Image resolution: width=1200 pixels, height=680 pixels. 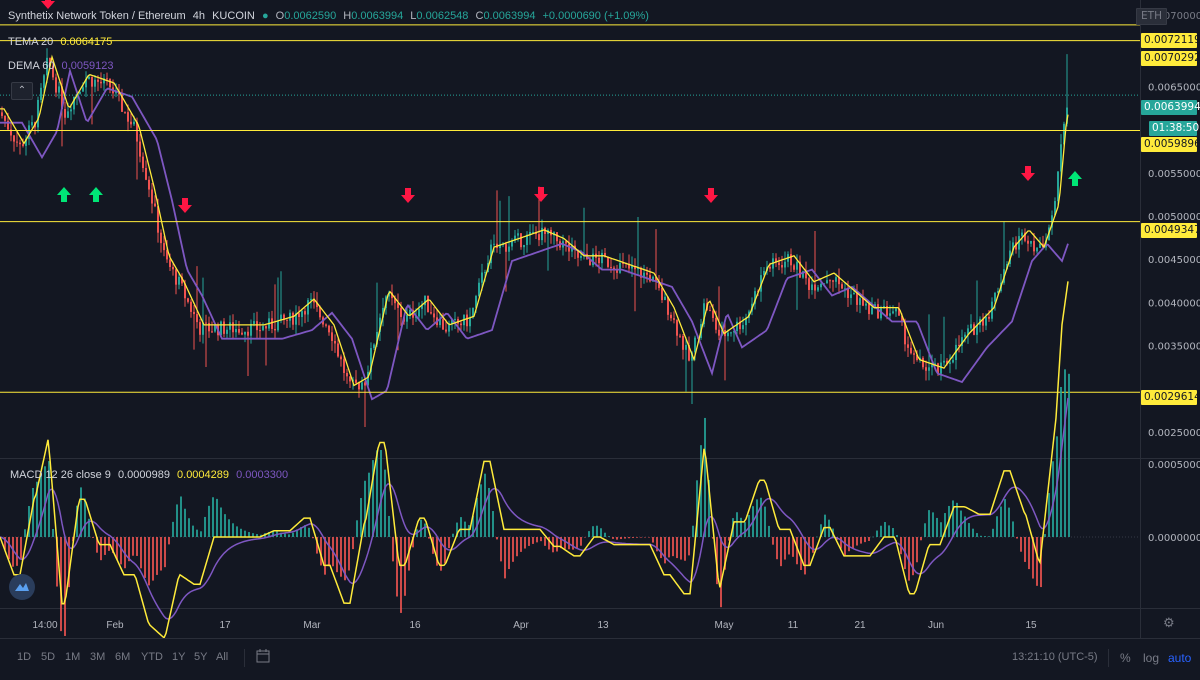 What do you see at coordinates (64, 194) in the screenshot?
I see `buy-arrow-icon` at bounding box center [64, 194].